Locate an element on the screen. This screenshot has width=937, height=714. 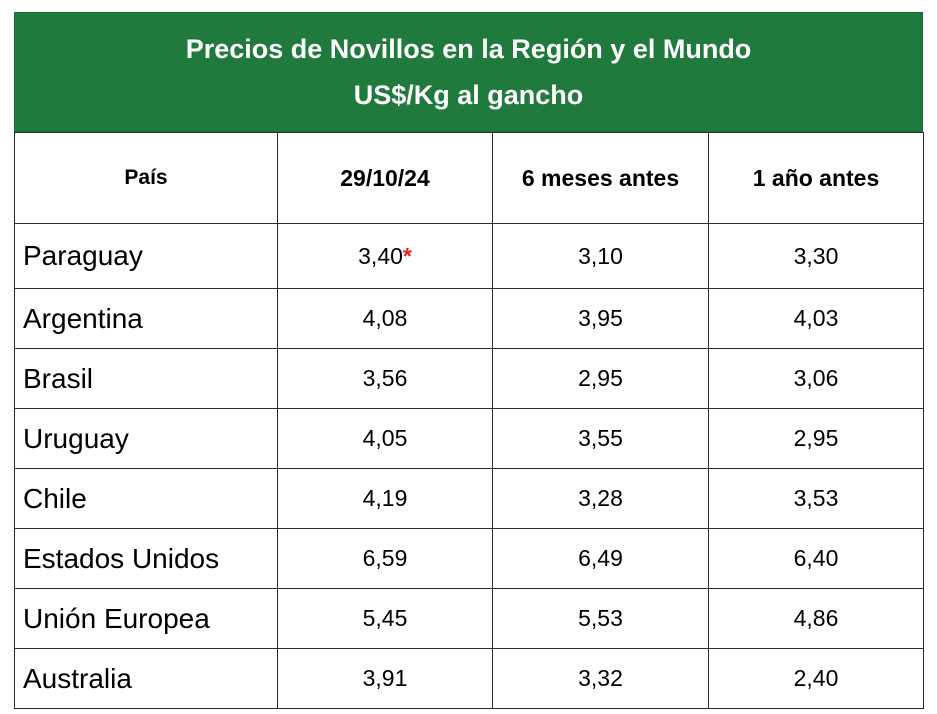
current-price-cell: 5,45 is located at coordinates (385, 618).